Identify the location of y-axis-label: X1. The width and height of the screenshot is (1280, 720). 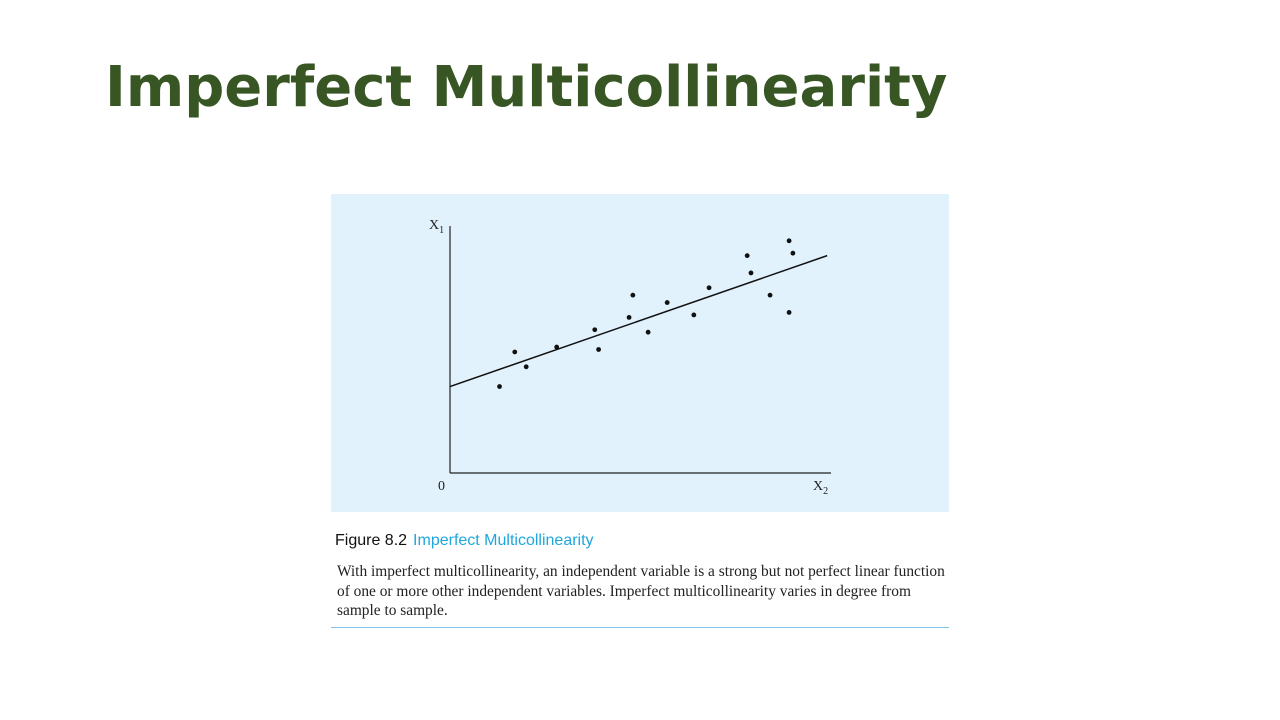
(436, 227).